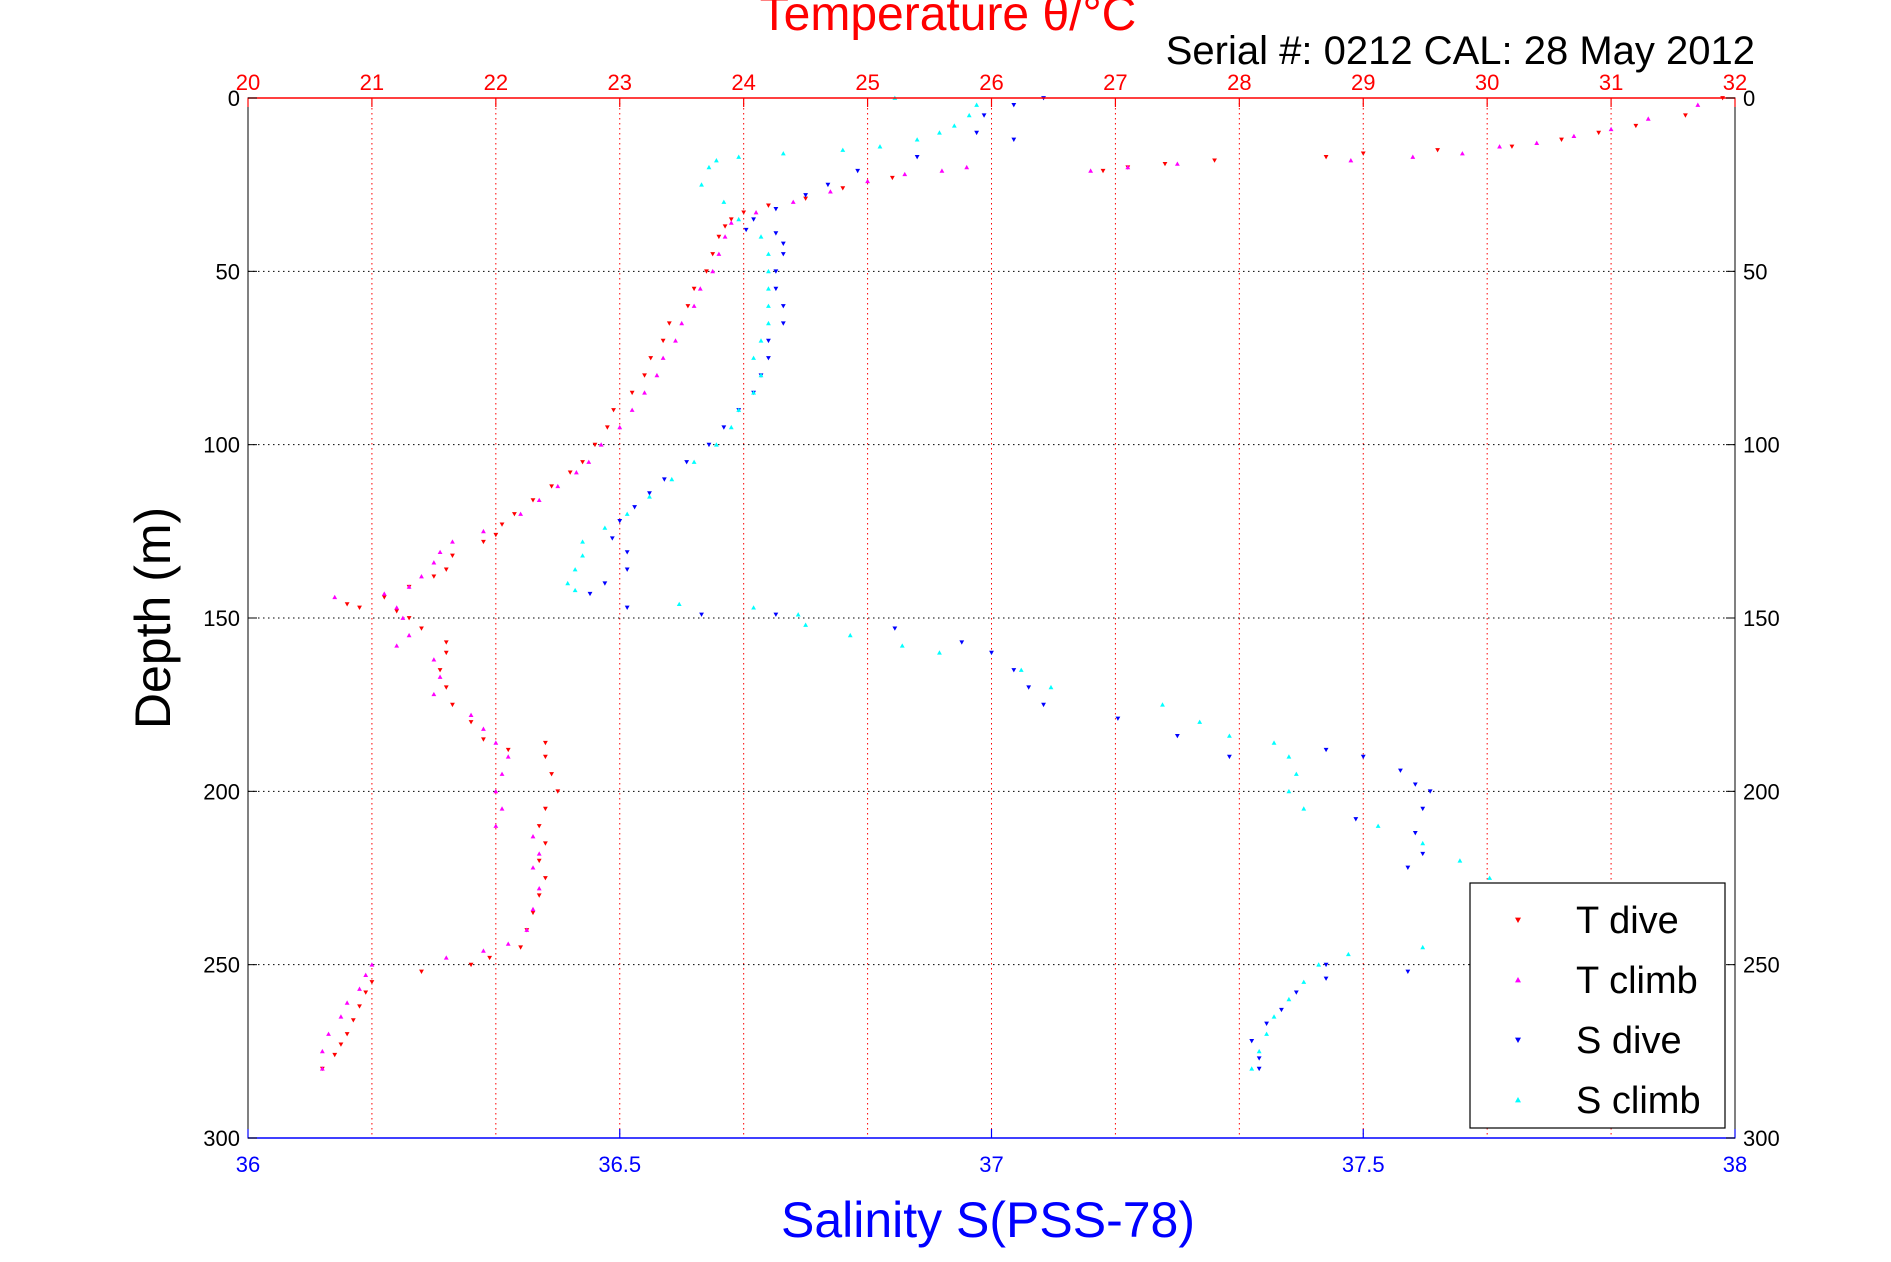  Describe the element at coordinates (221, 445) in the screenshot. I see `depth-tick-label-left: 100` at that location.